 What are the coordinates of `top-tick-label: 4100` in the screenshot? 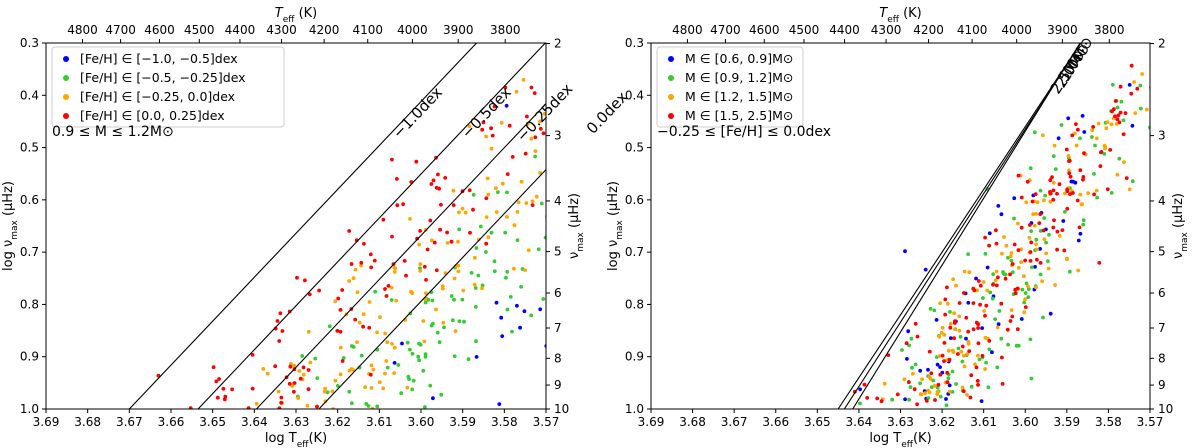 It's located at (367, 30).